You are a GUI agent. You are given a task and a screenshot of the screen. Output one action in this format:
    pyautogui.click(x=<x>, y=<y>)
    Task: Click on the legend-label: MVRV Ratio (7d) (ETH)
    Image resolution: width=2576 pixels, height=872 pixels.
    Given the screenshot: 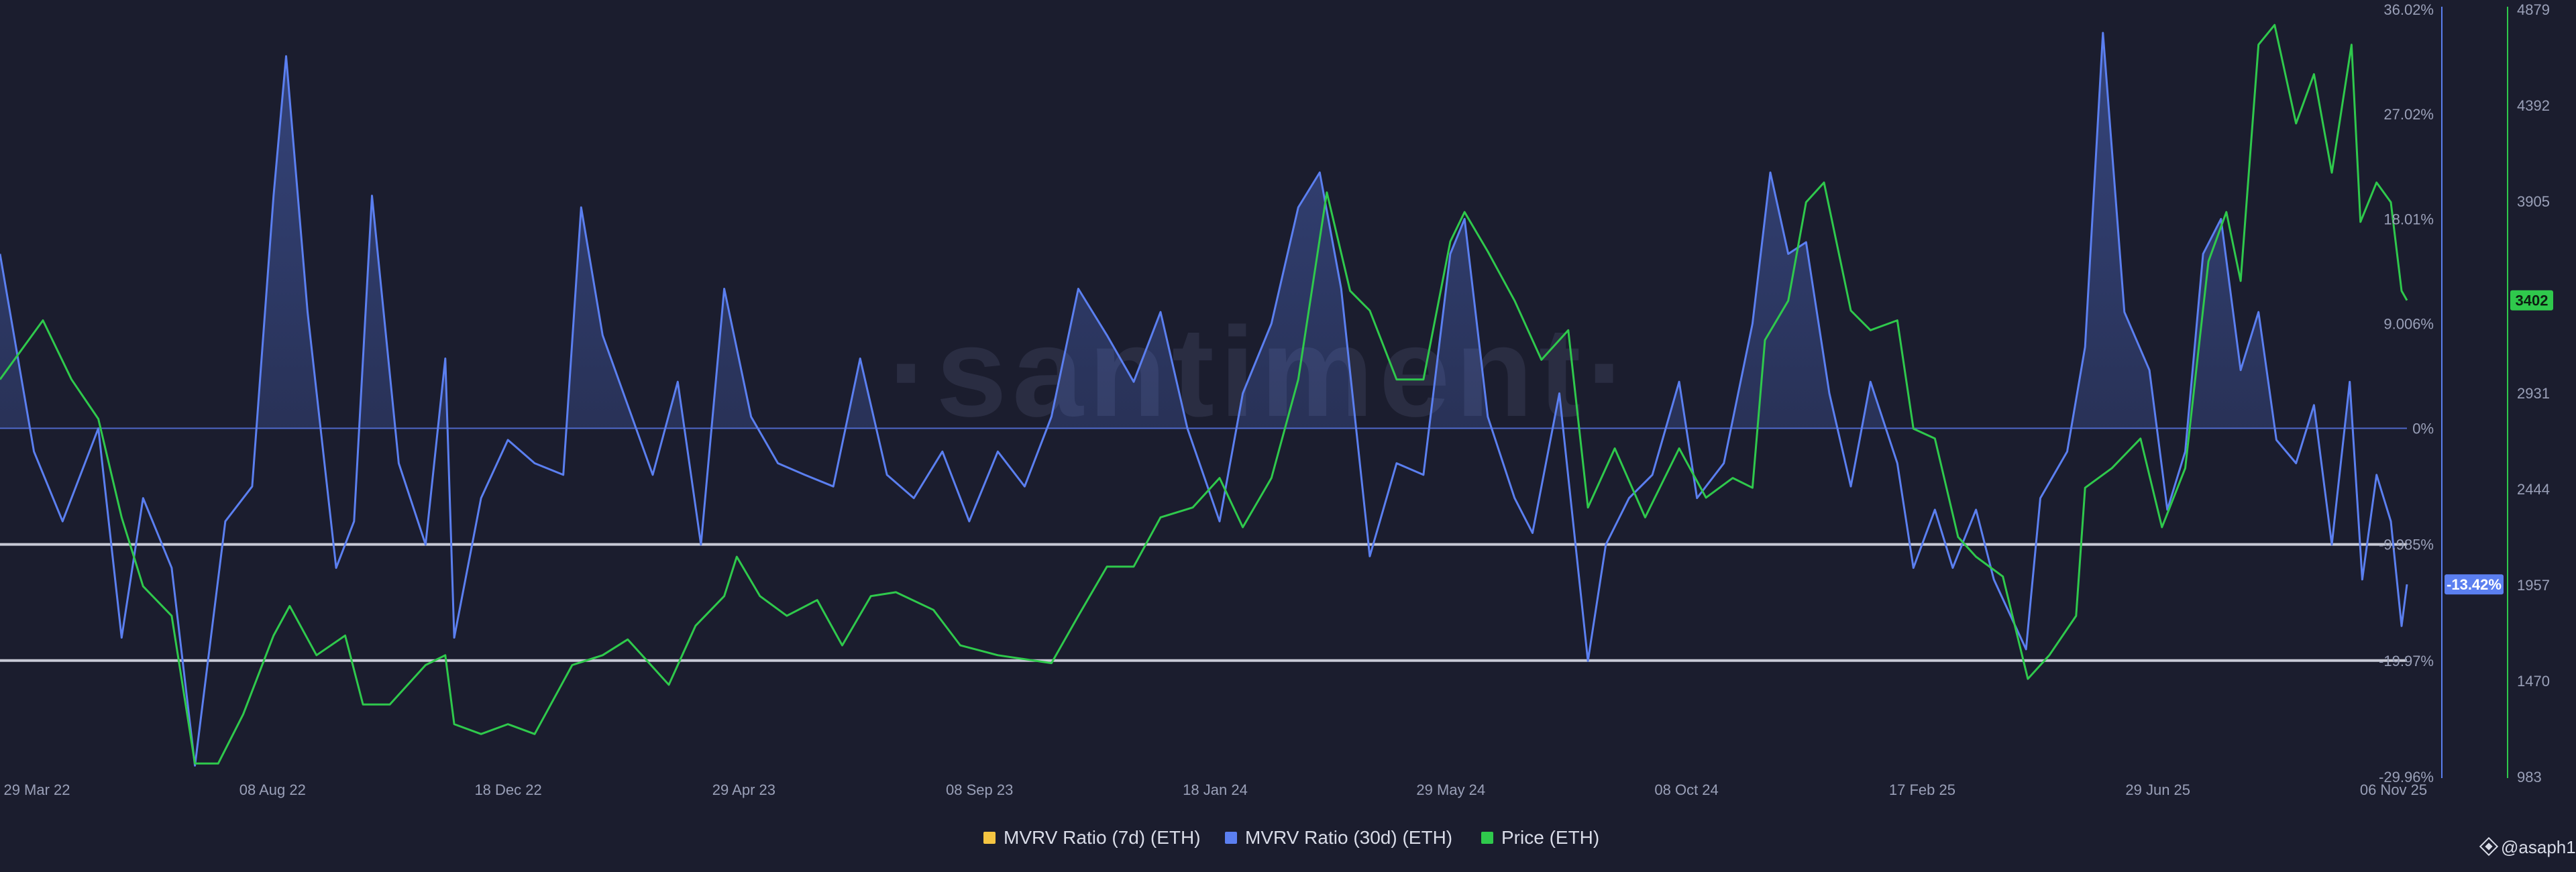 What is the action you would take?
    pyautogui.click(x=1102, y=837)
    